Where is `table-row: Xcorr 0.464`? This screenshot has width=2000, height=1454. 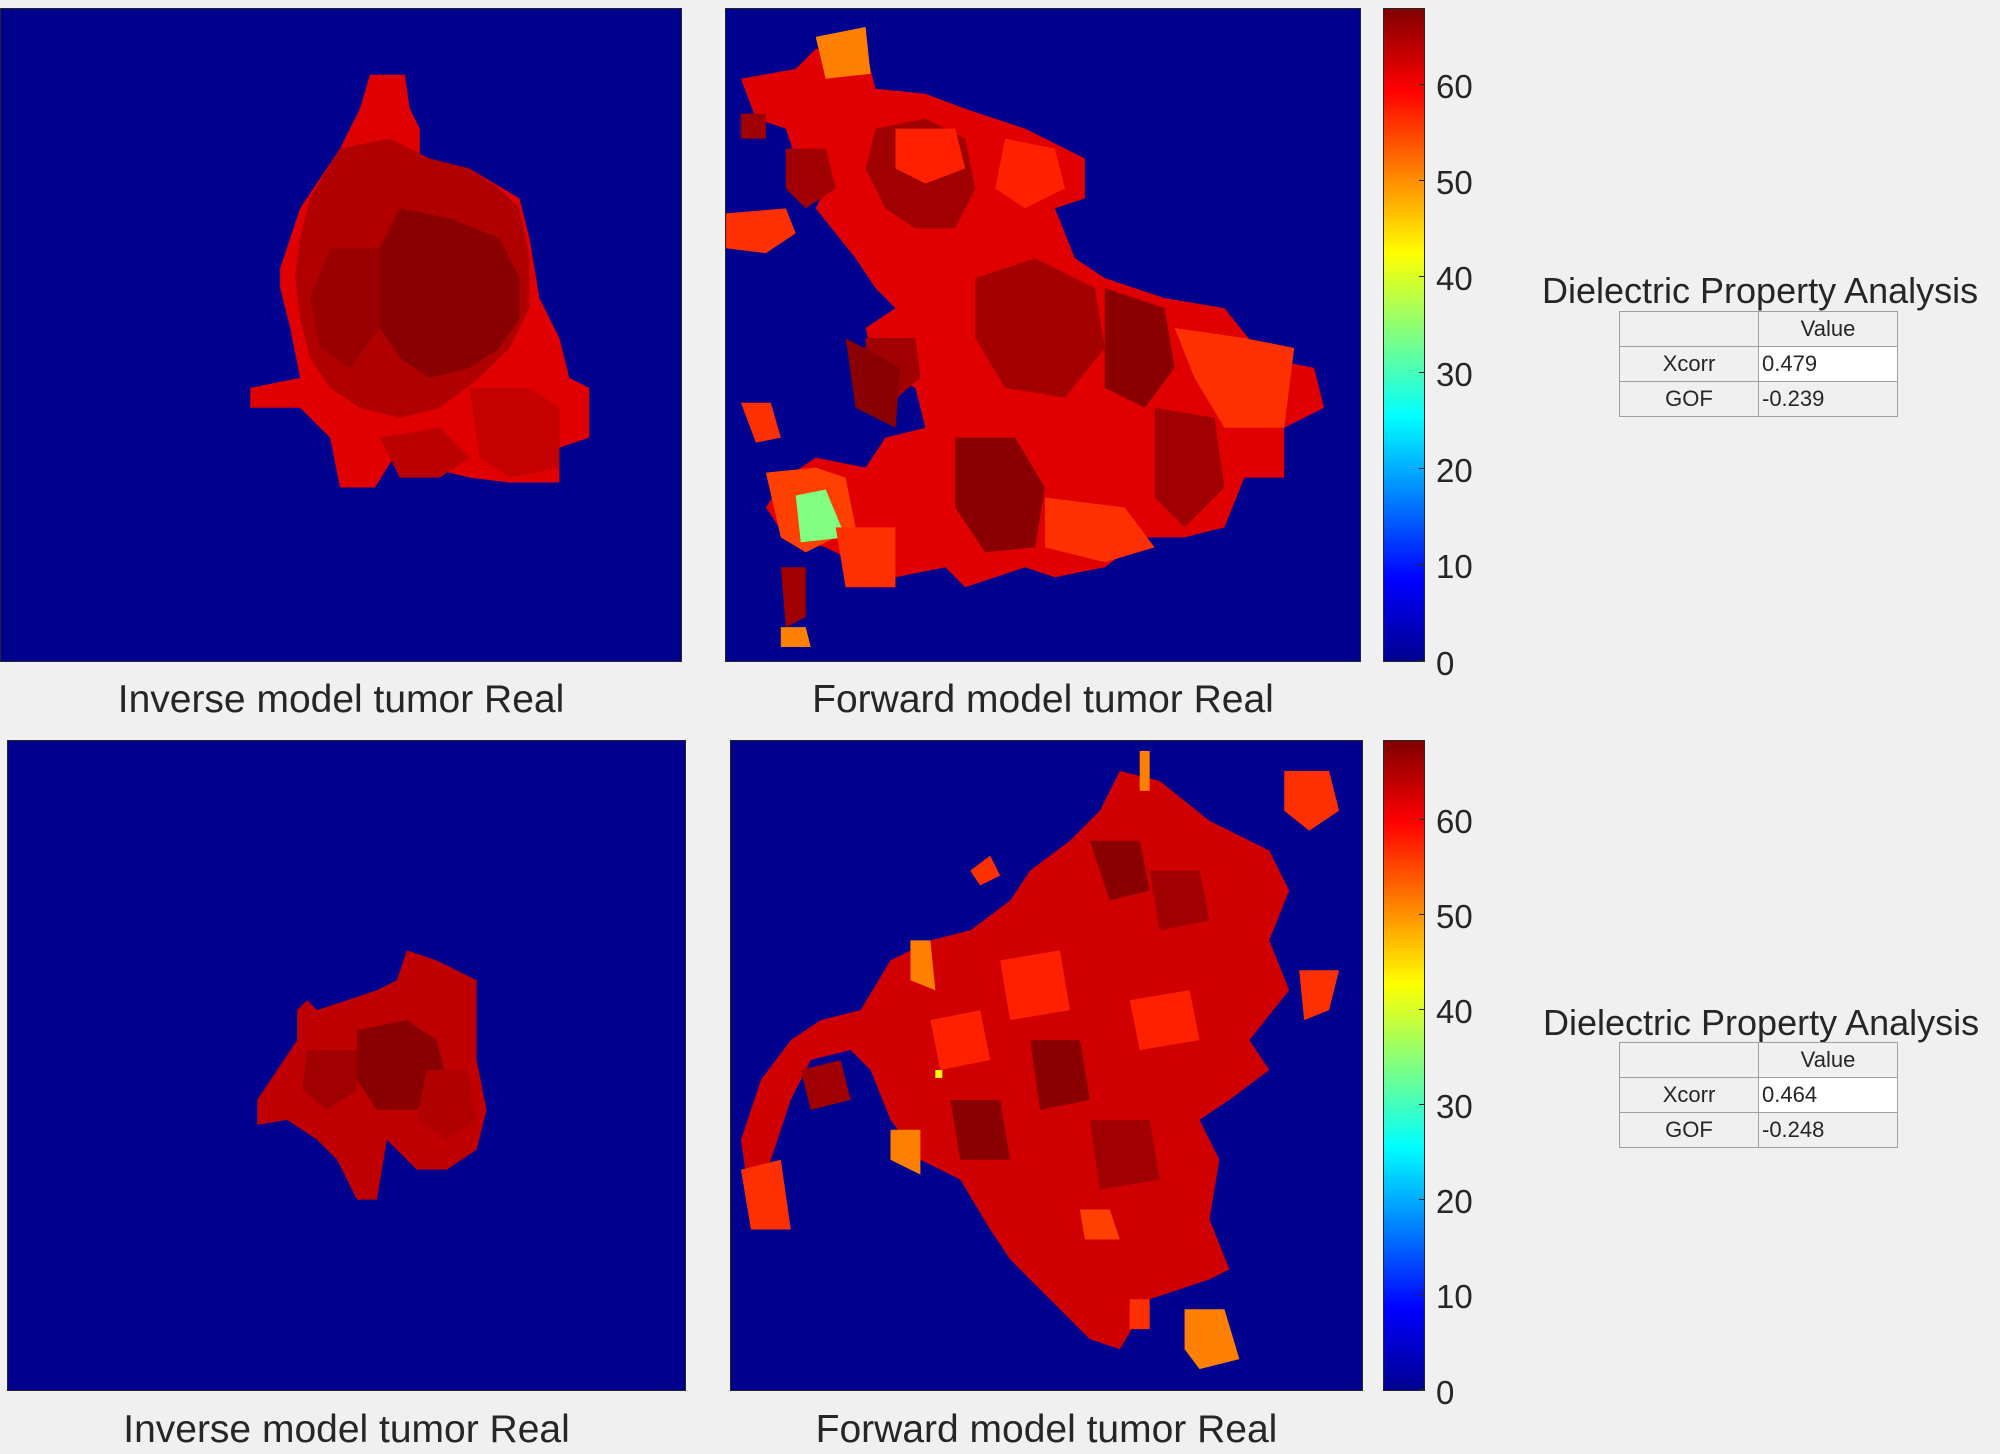
table-row: Xcorr 0.464 is located at coordinates (1758, 1095).